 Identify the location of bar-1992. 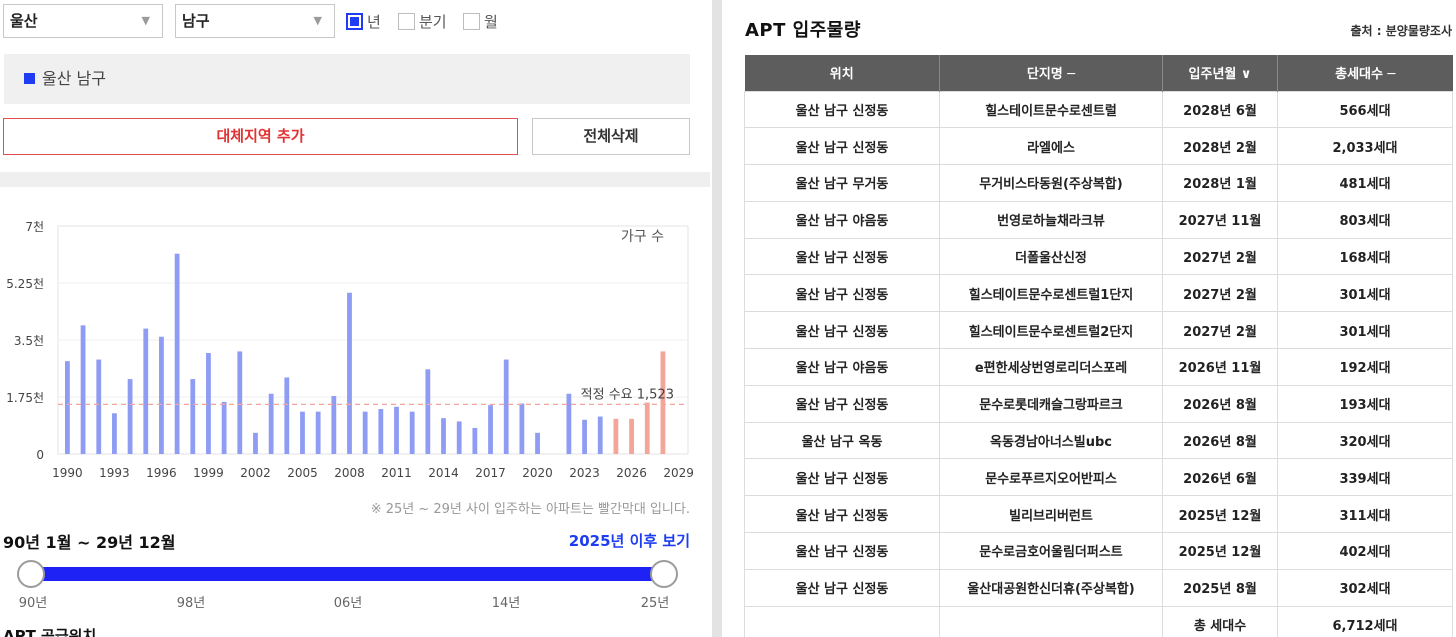
(99, 406).